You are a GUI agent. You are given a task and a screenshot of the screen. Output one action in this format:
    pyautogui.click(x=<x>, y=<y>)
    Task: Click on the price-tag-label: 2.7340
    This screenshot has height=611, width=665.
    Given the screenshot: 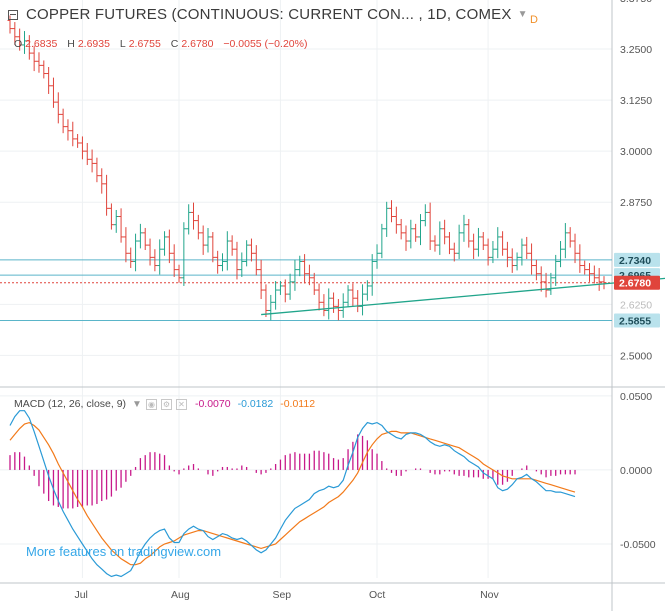 What is the action you would take?
    pyautogui.click(x=635, y=261)
    